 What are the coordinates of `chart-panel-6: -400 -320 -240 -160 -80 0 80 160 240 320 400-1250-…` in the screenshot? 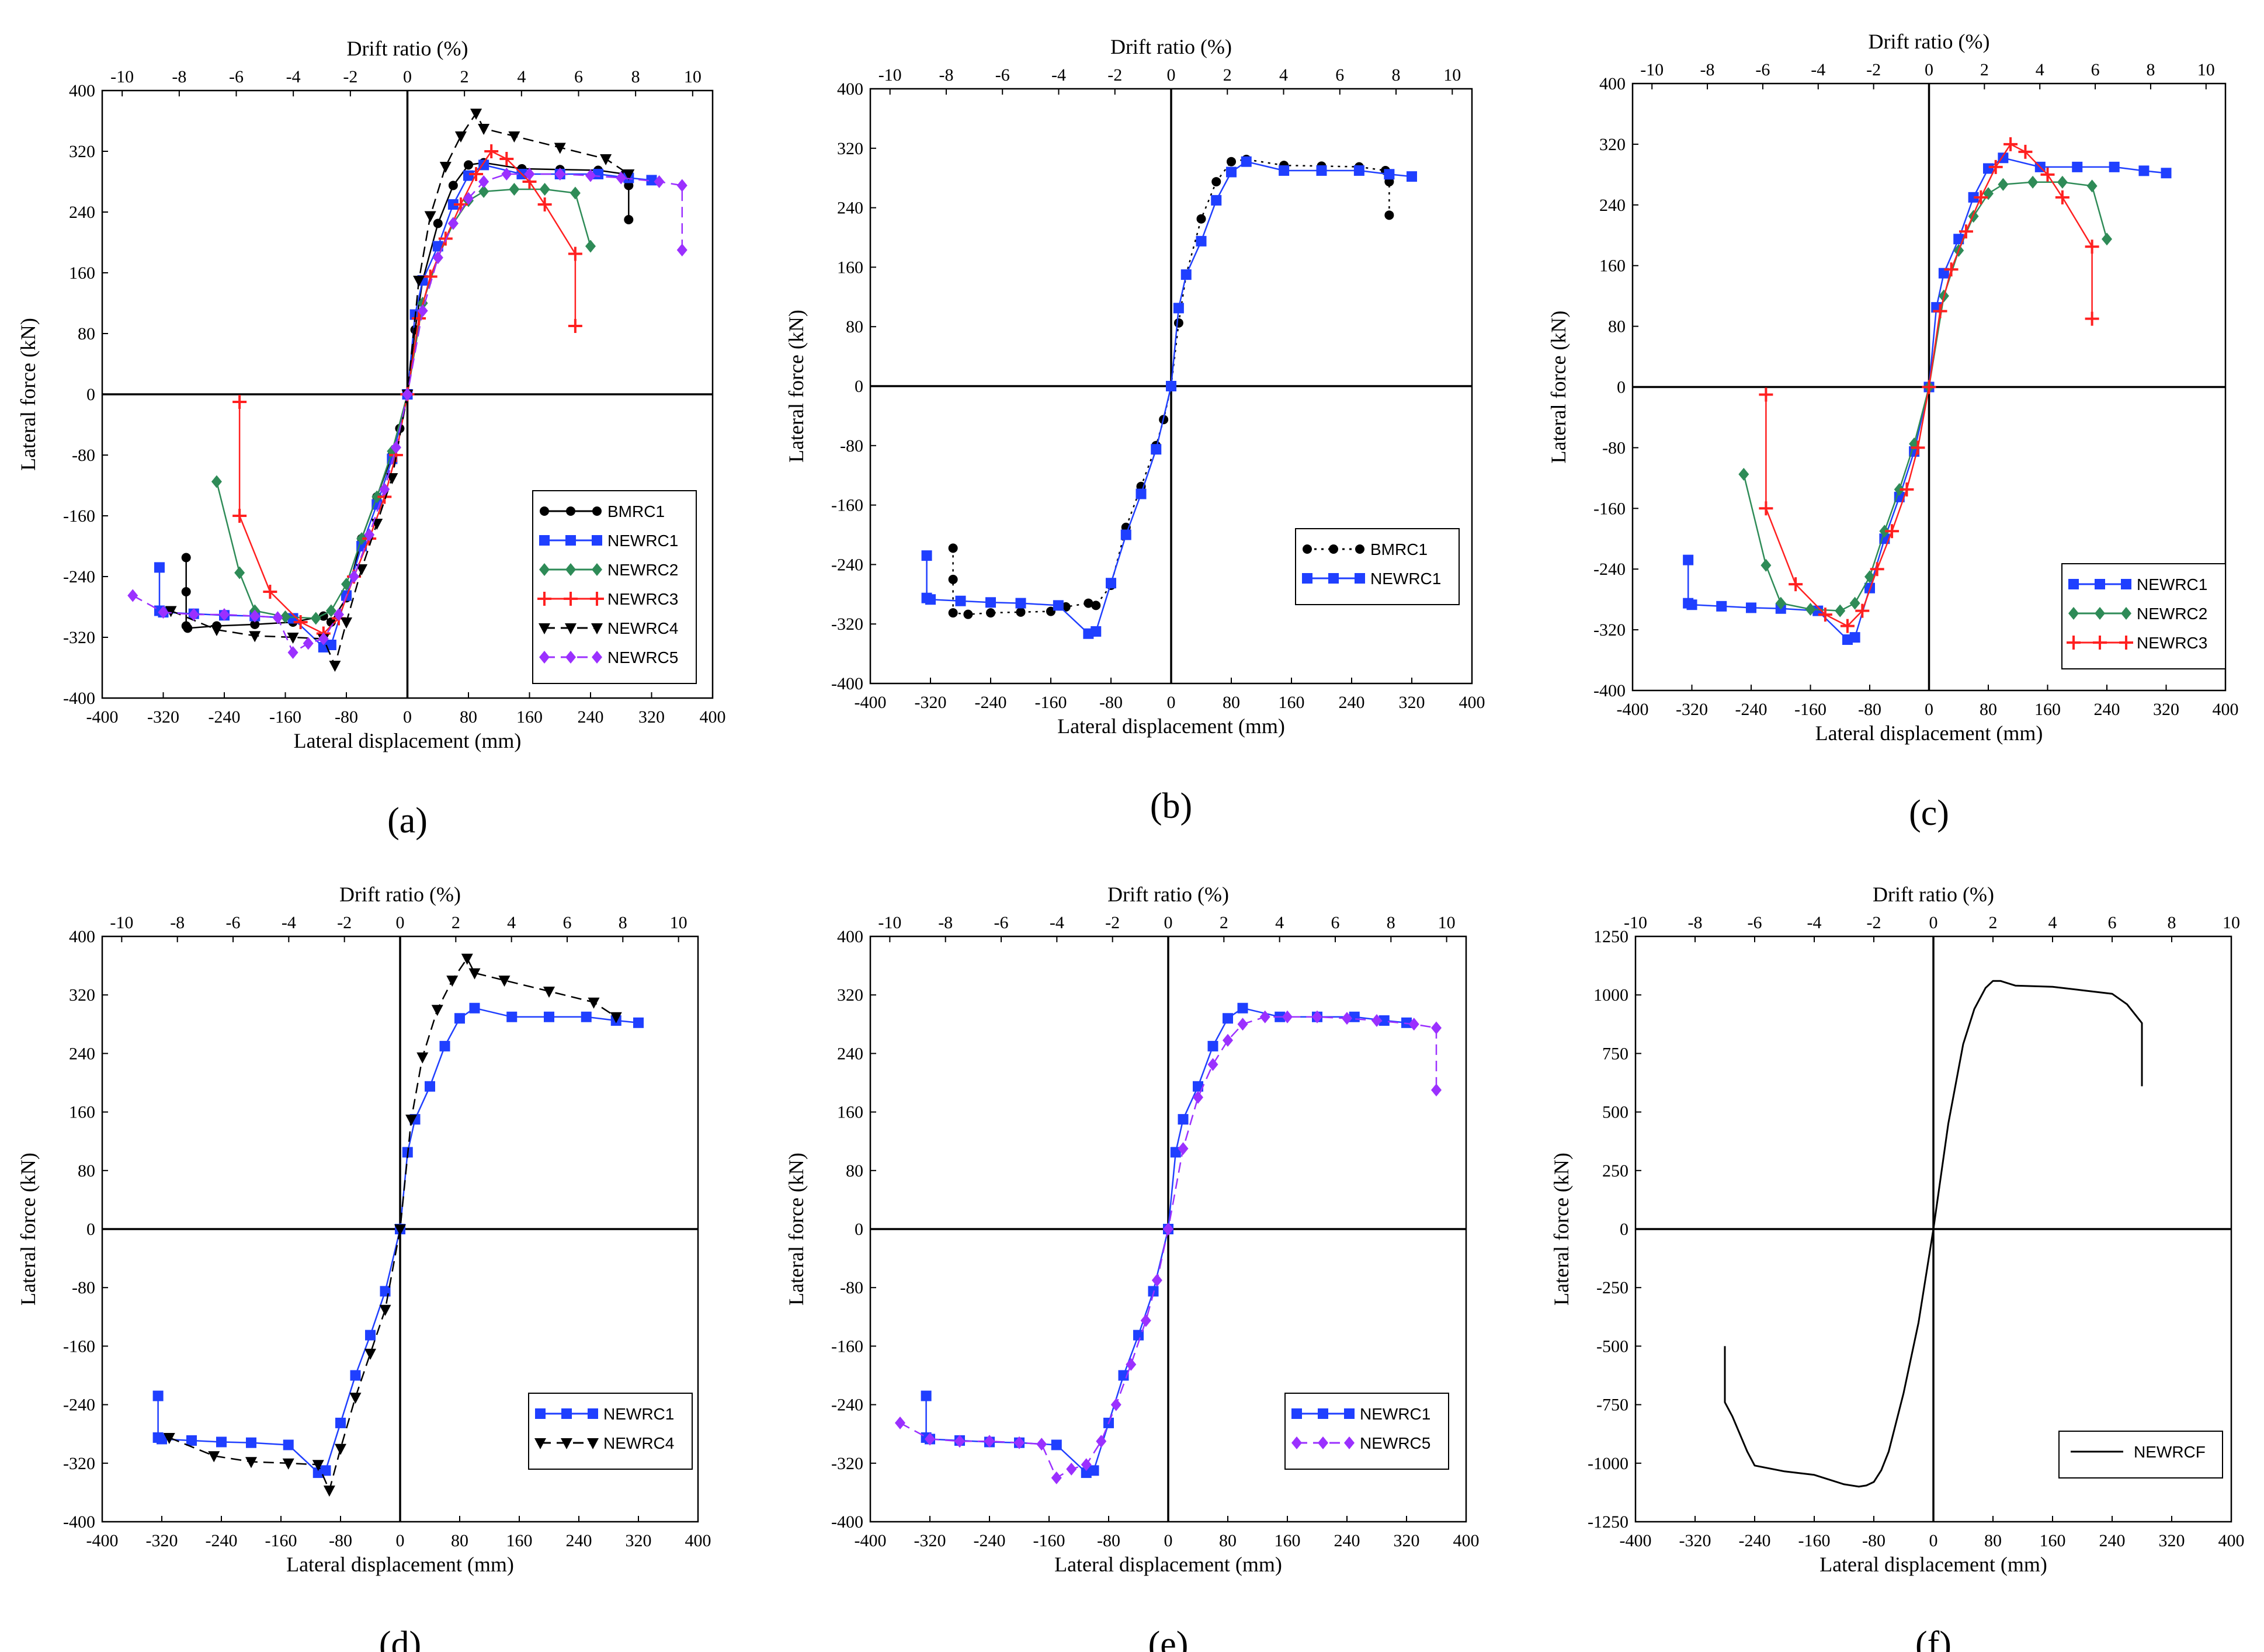 It's located at (1898, 1267).